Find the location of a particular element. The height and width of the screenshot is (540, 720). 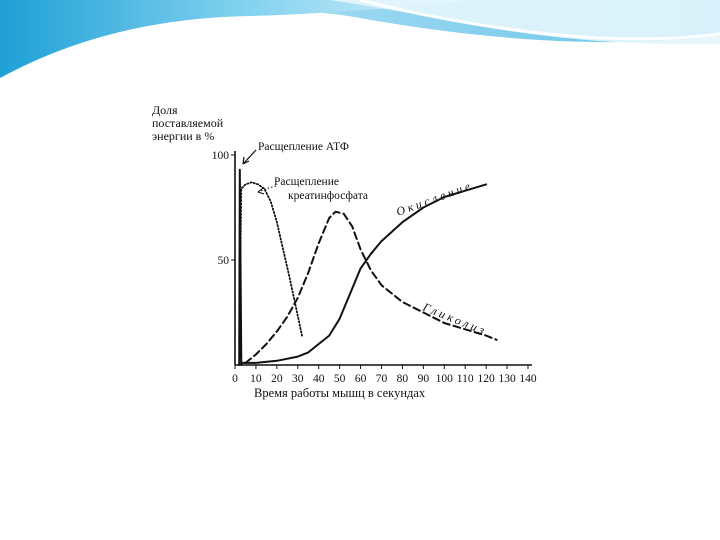

banner-wave-right is located at coordinates (525, 22).